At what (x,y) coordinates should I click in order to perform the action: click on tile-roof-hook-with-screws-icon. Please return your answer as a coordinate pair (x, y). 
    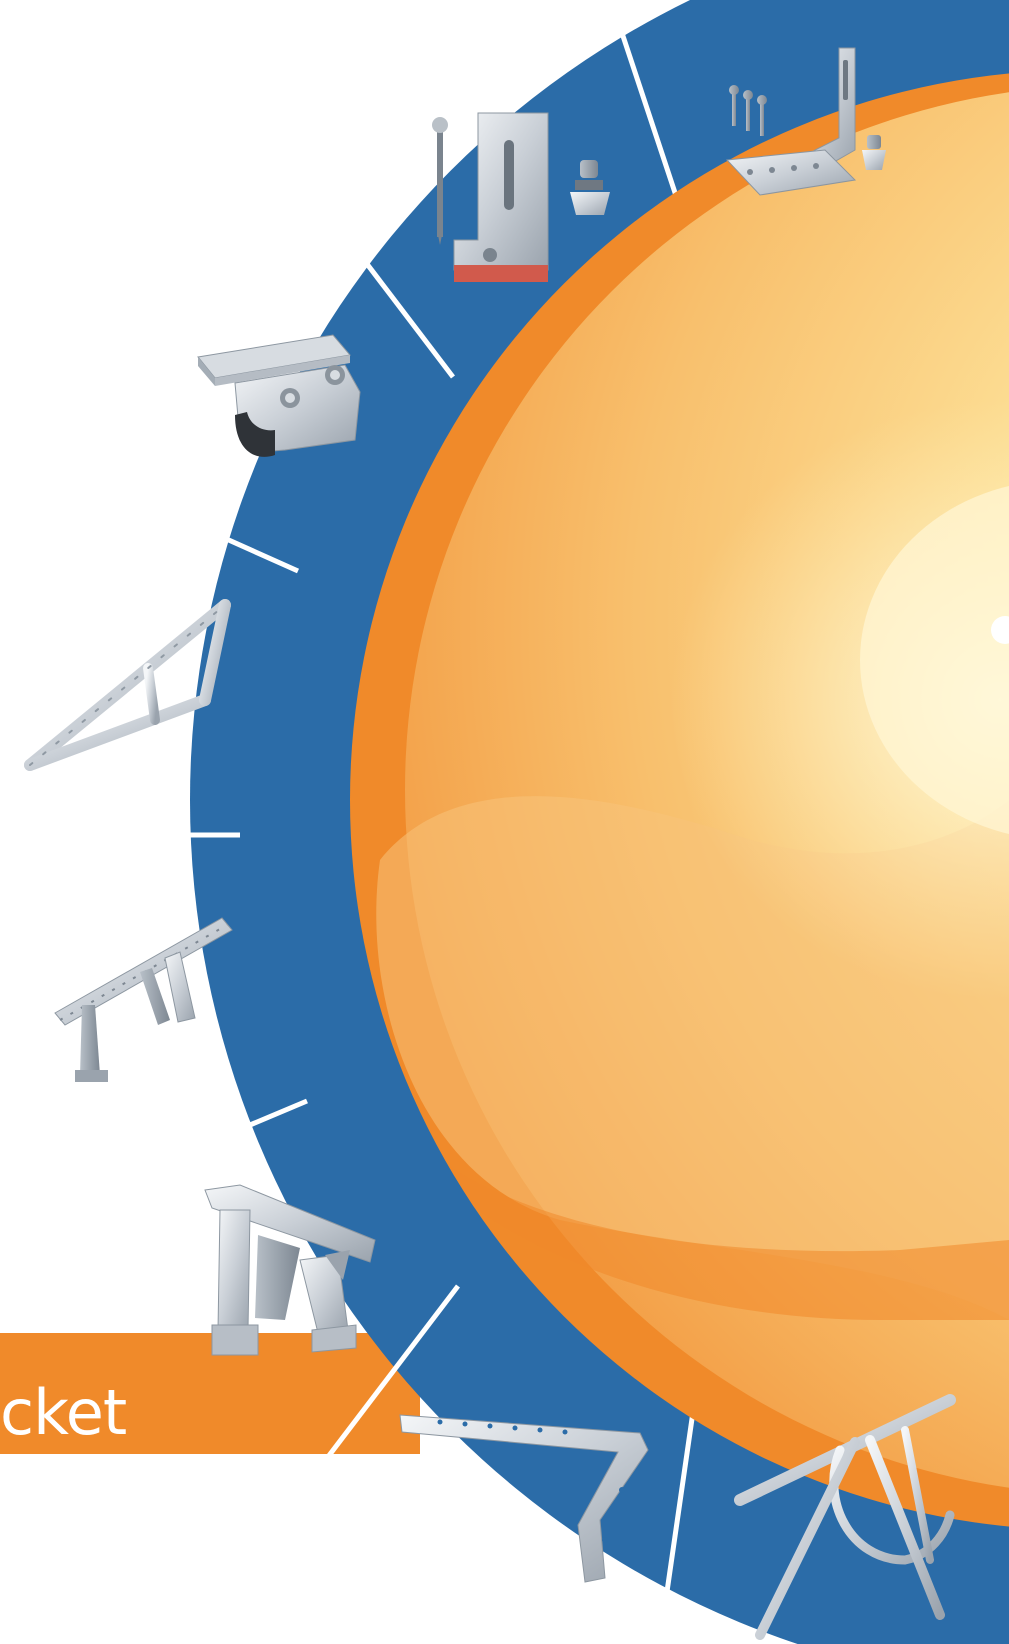
    Looking at the image, I should click on (805, 121).